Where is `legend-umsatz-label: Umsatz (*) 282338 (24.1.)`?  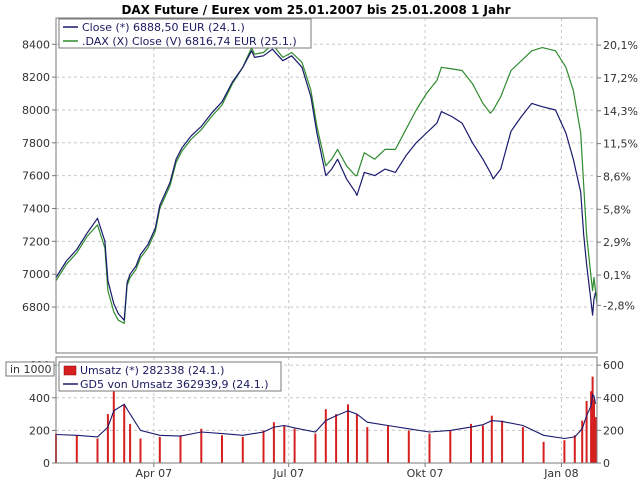 legend-umsatz-label: Umsatz (*) 282338 (24.1.) is located at coordinates (152, 370).